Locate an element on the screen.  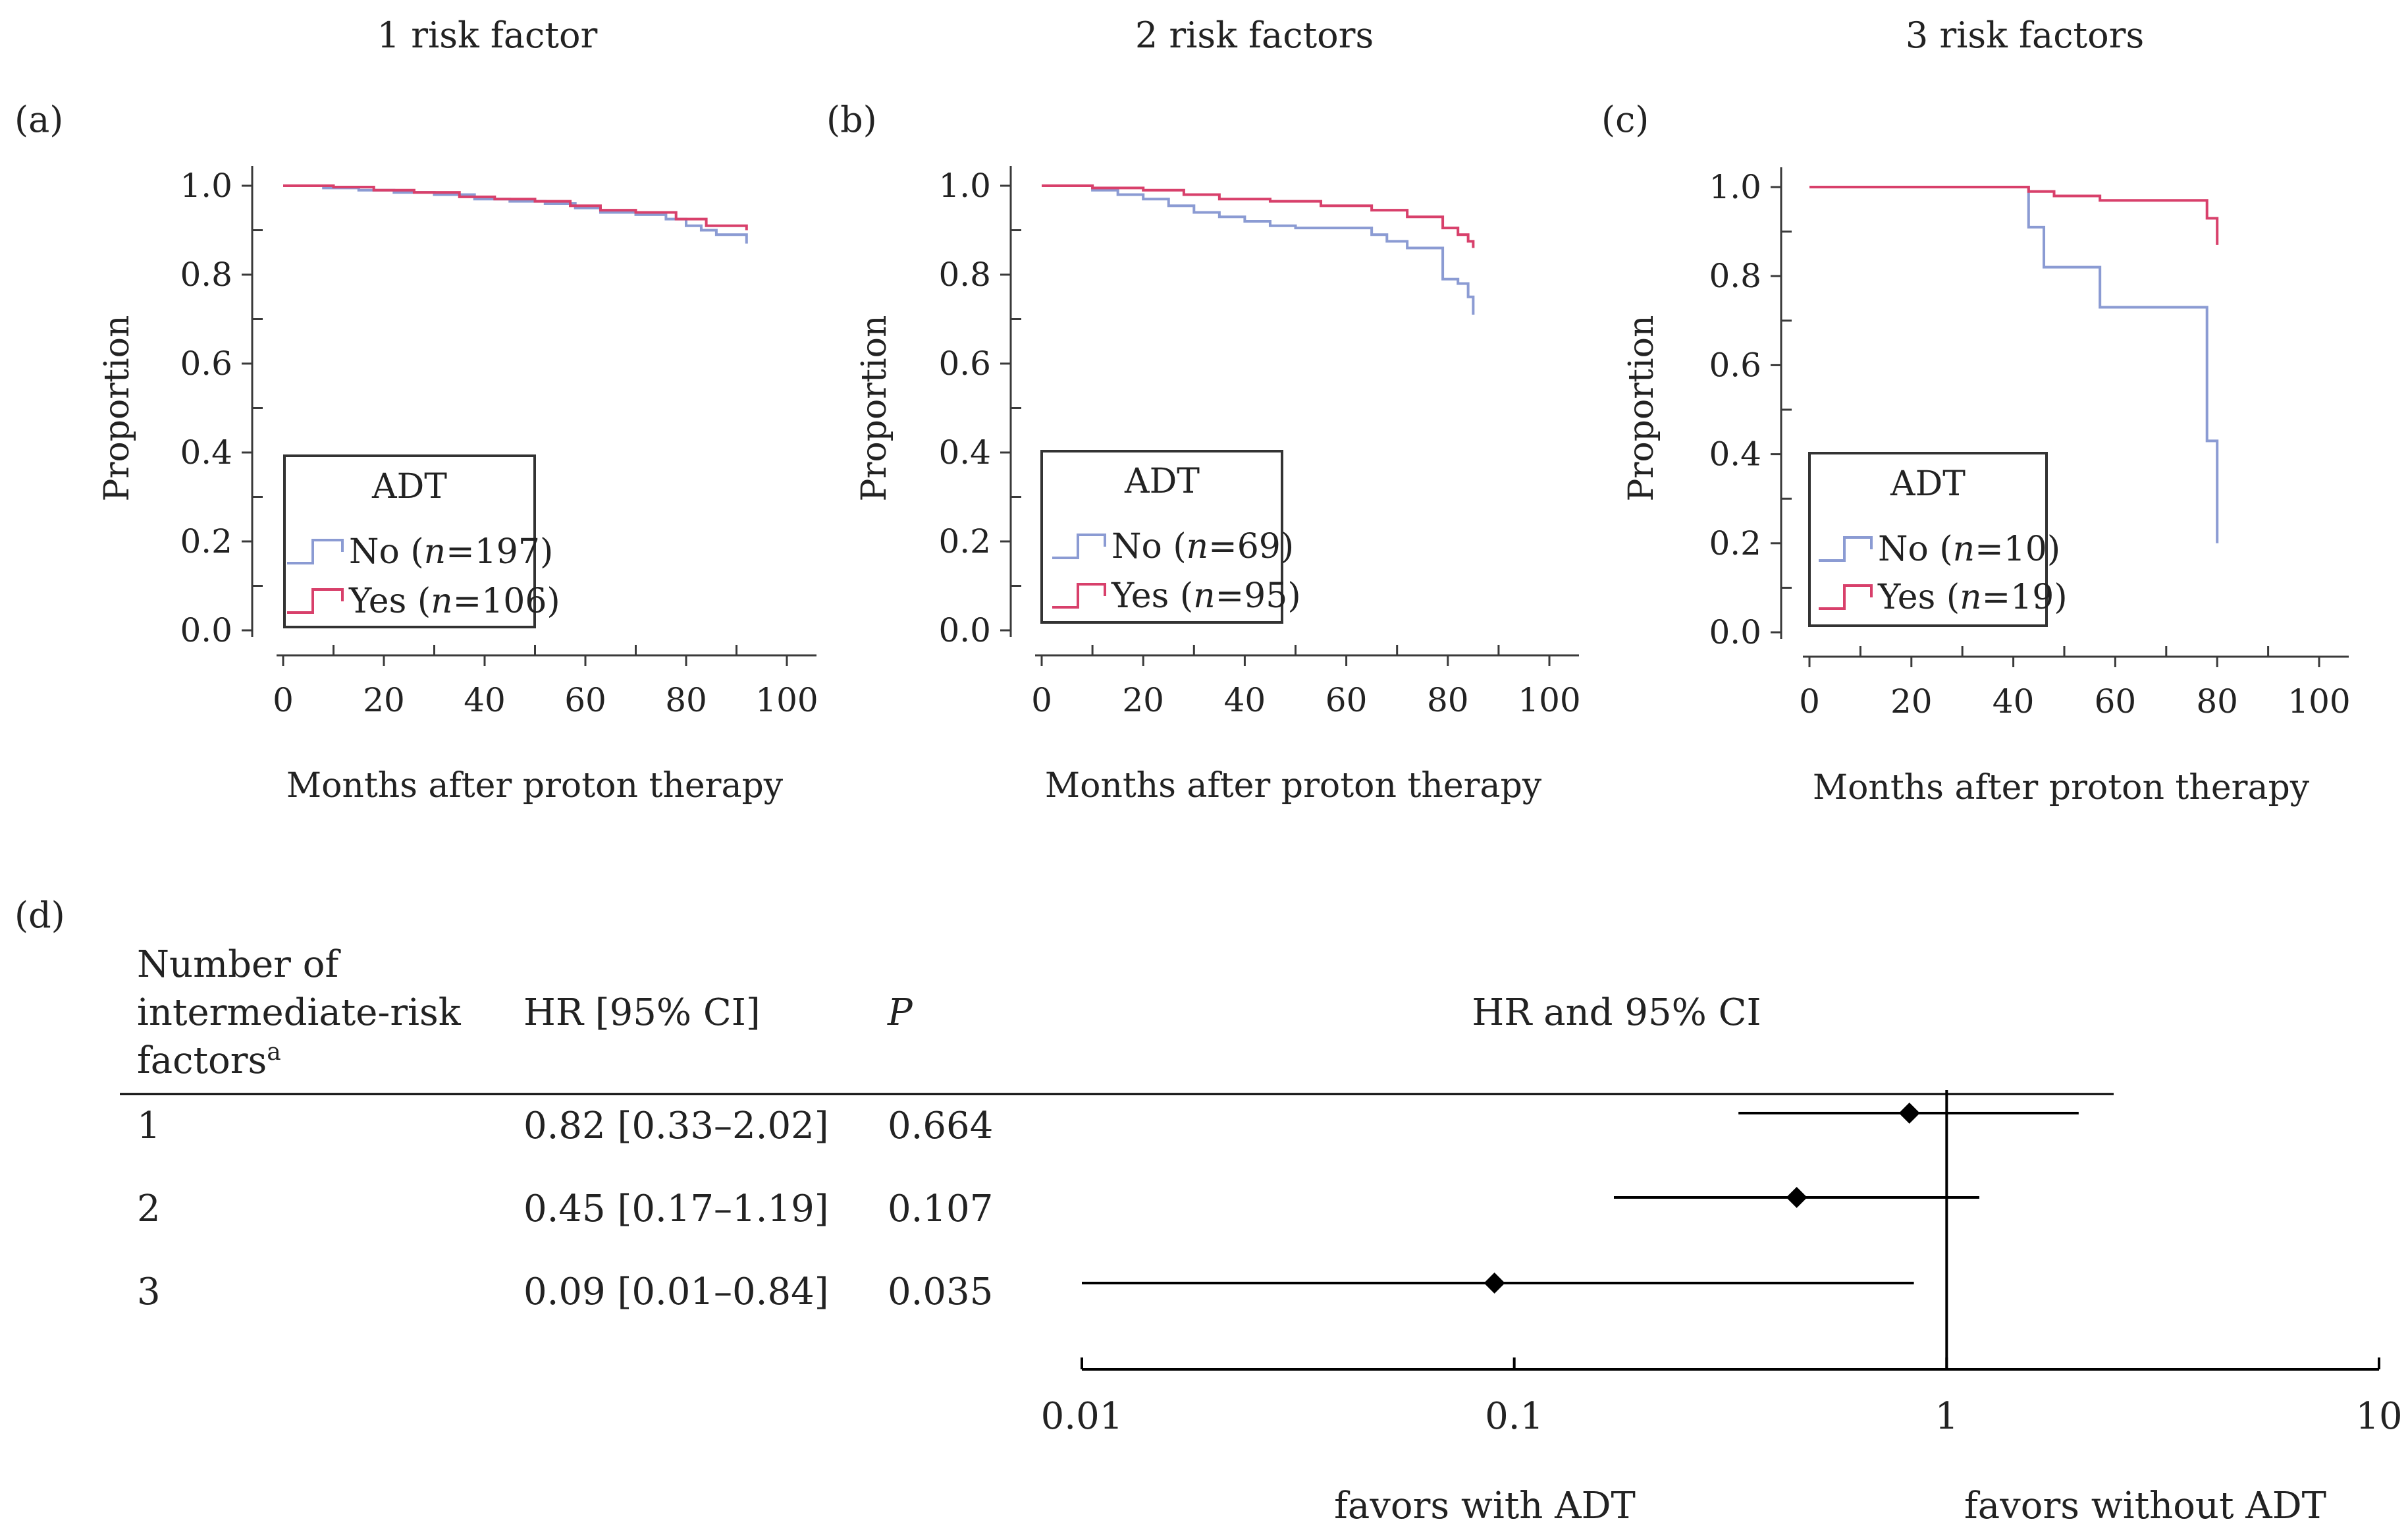
panel-a-title: 1 risk factor is located at coordinates (487, 35).